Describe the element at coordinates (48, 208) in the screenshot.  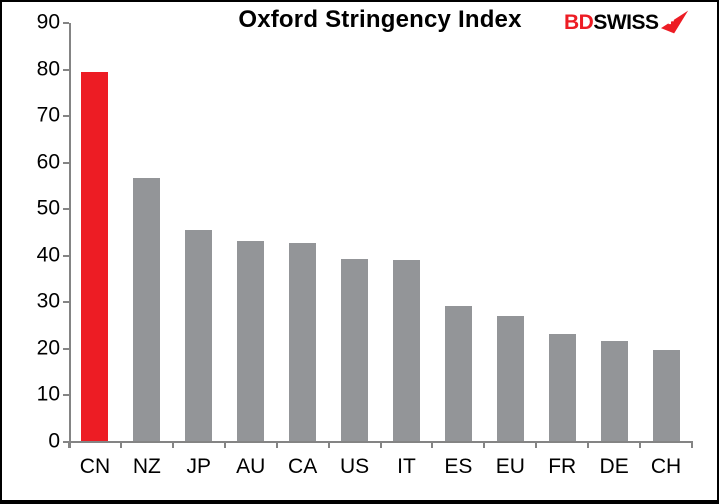
I see `y-axis-label: 50` at that location.